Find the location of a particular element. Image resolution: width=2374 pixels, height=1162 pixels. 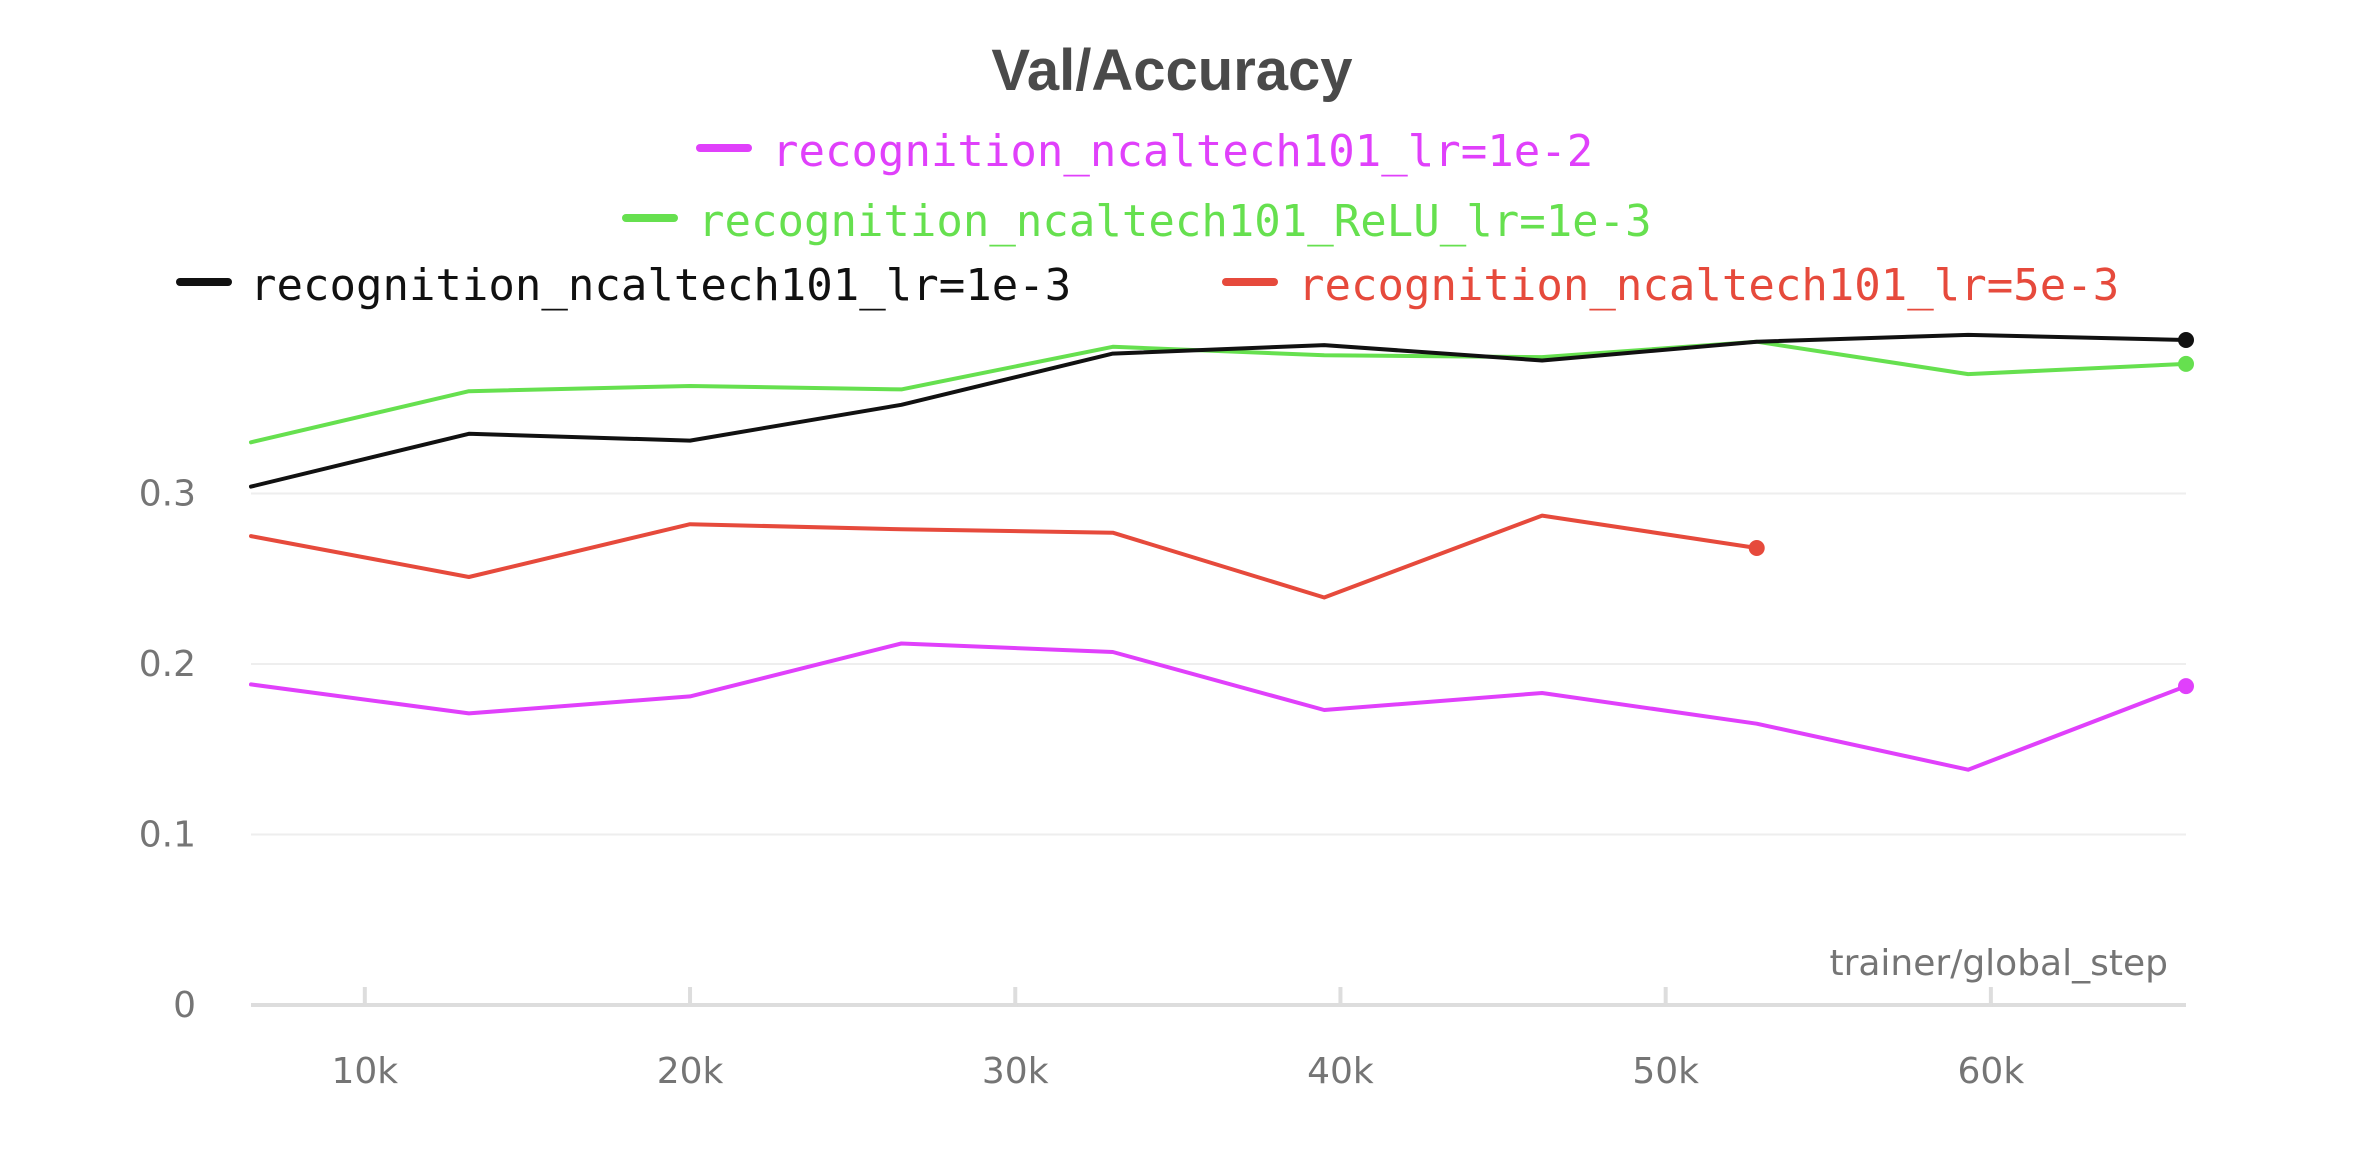

y-axis: 0 0.1 0.2 0.3 is located at coordinates (167, 749).